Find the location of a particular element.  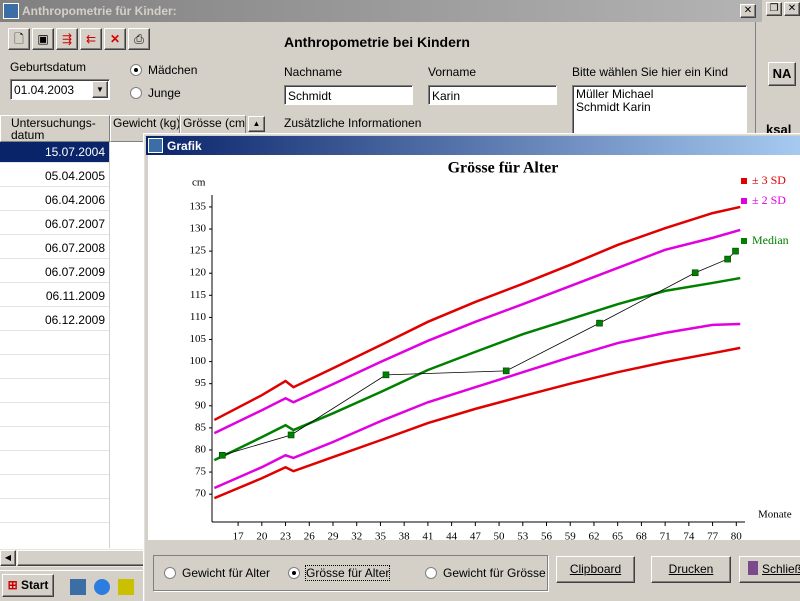

x-tick-label: 53 is located at coordinates (523, 535).